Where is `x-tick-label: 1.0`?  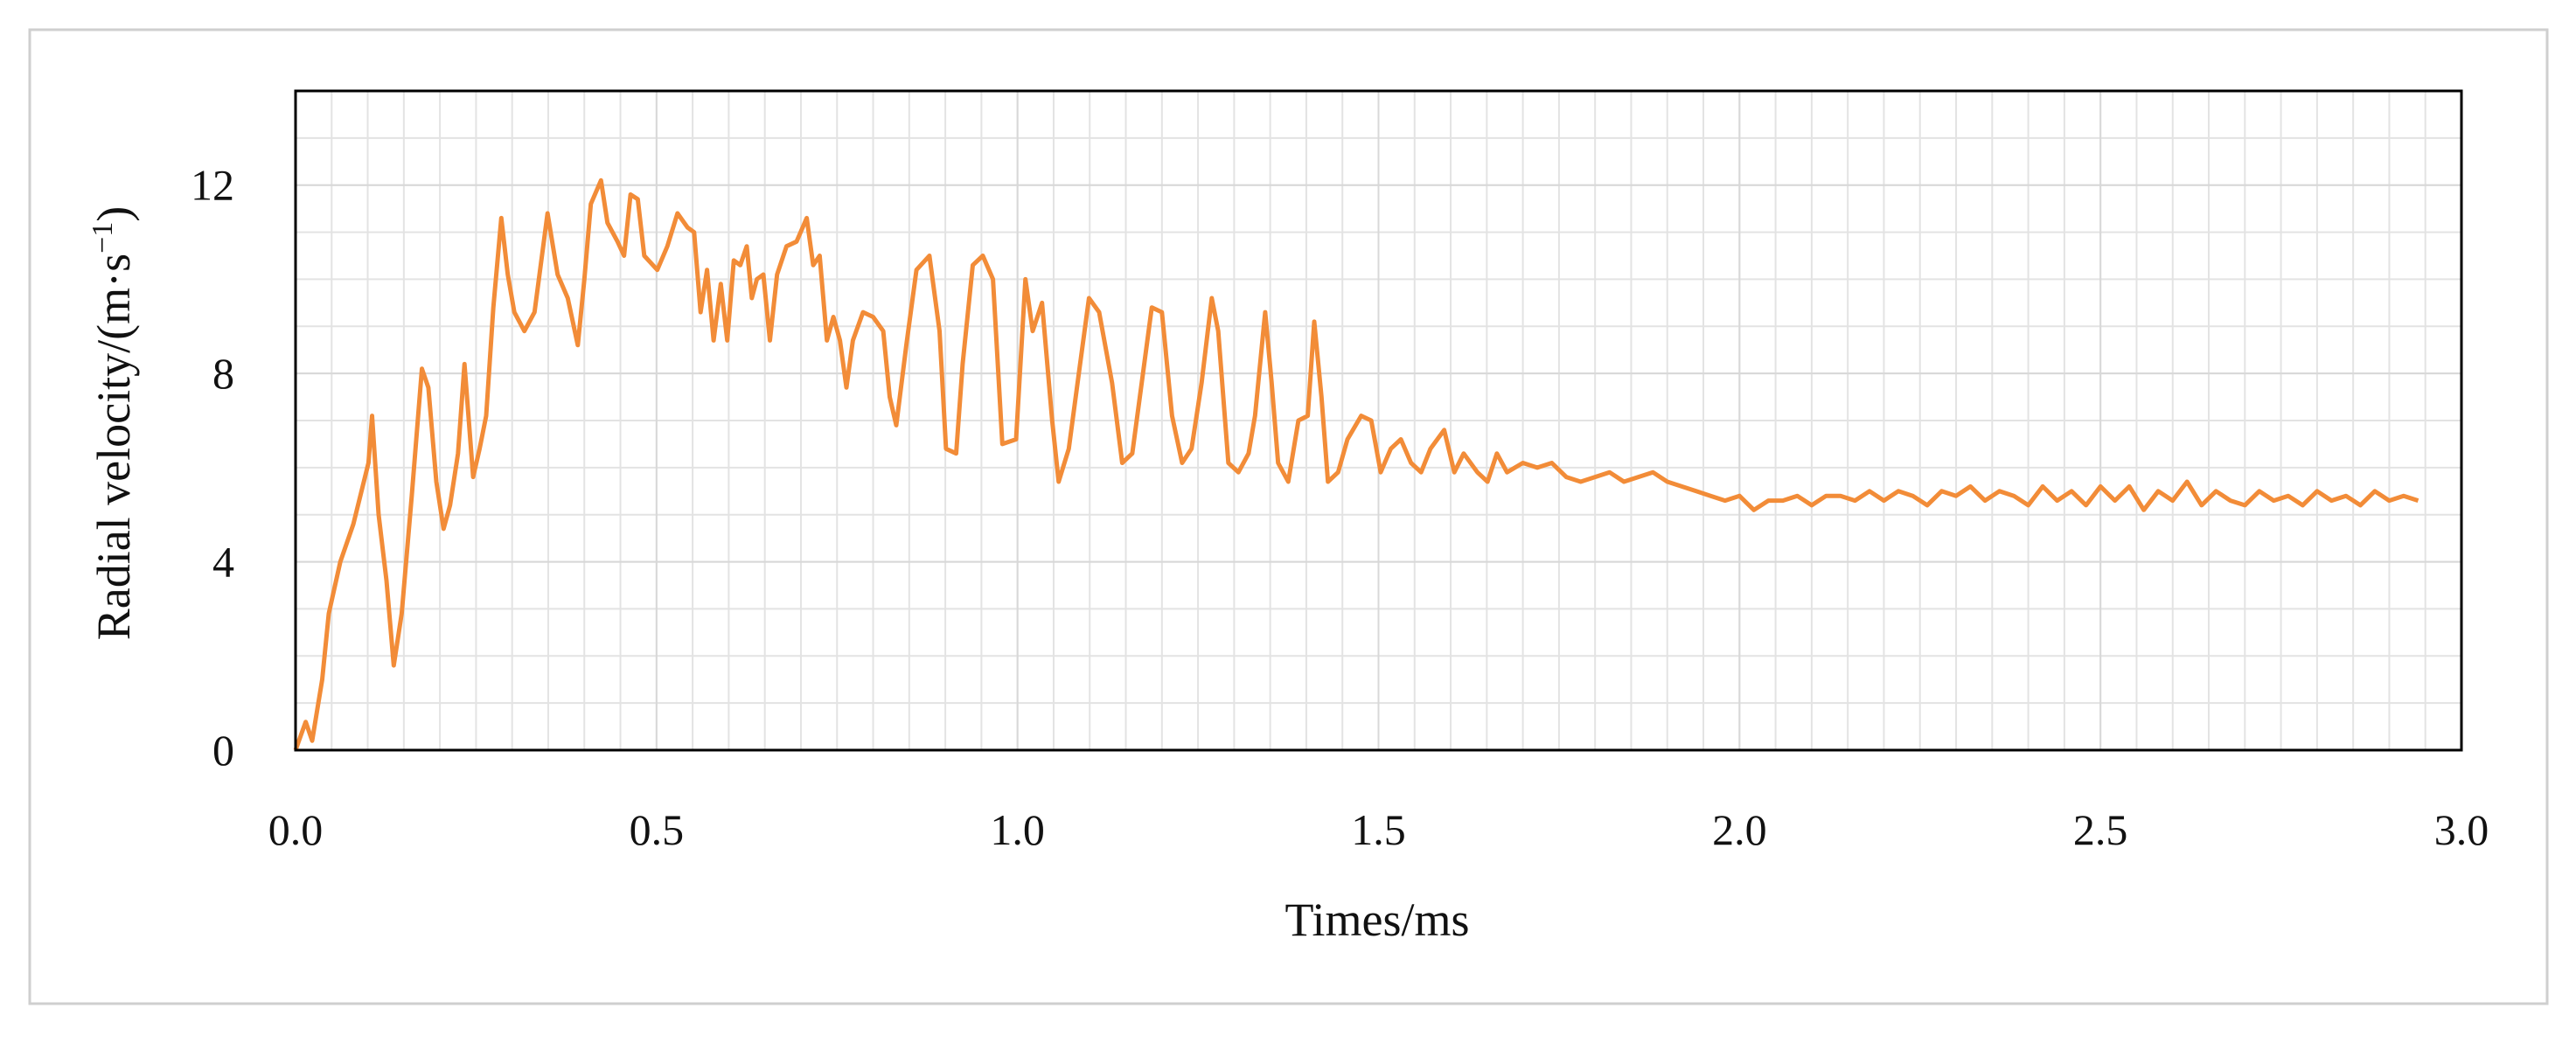
x-tick-label: 1.0 is located at coordinates (1017, 829).